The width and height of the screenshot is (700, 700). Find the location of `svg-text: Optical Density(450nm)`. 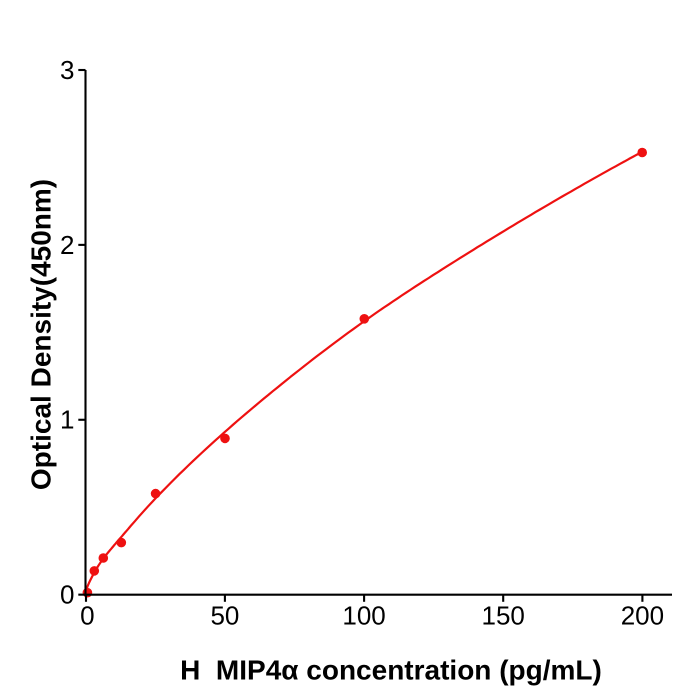

svg-text: Optical Density(450nm) is located at coordinates (41, 334).